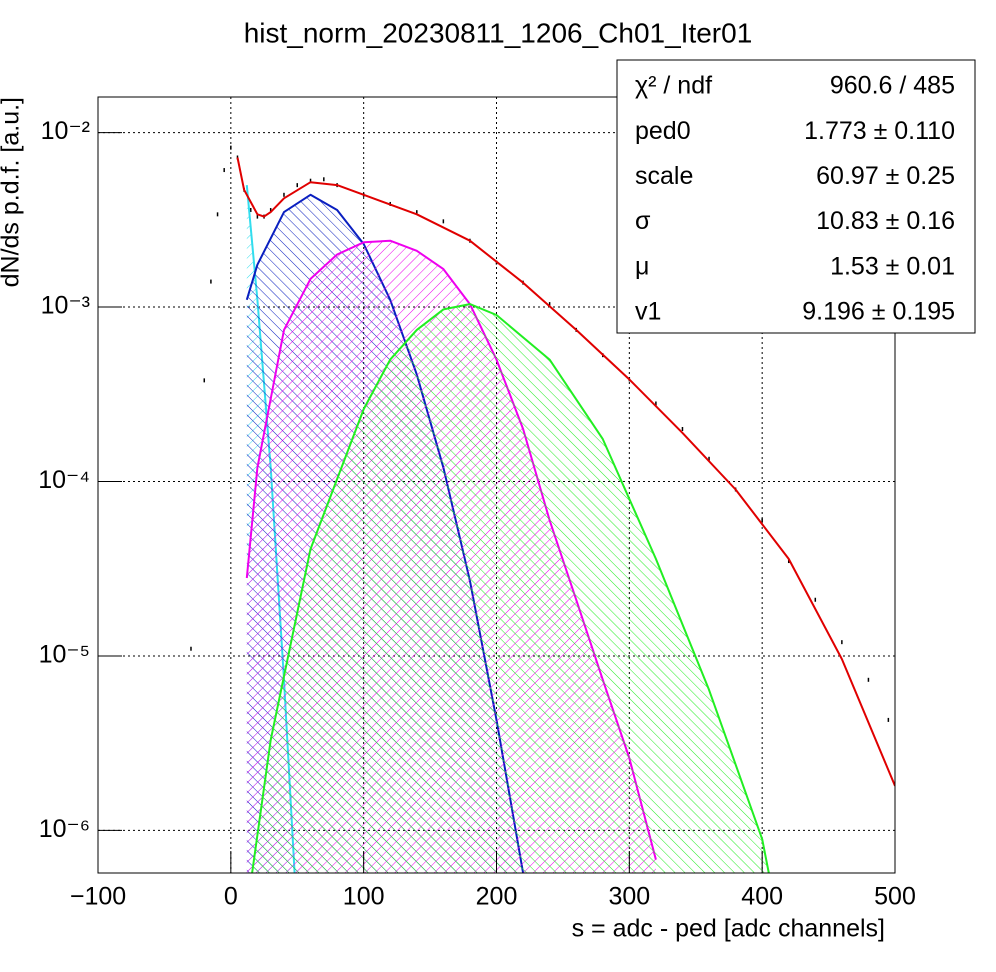 This screenshot has height=972, width=996. What do you see at coordinates (663, 131) in the screenshot?
I see `stats-label: ped0` at bounding box center [663, 131].